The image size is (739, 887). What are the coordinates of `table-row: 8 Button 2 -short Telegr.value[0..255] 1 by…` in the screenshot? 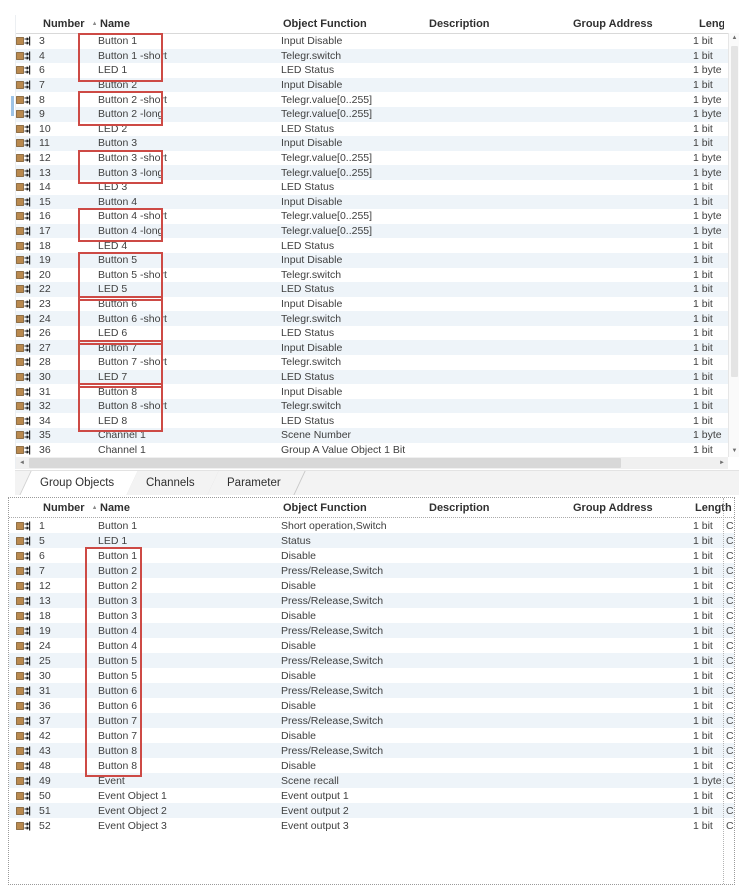 It's located at (377, 99).